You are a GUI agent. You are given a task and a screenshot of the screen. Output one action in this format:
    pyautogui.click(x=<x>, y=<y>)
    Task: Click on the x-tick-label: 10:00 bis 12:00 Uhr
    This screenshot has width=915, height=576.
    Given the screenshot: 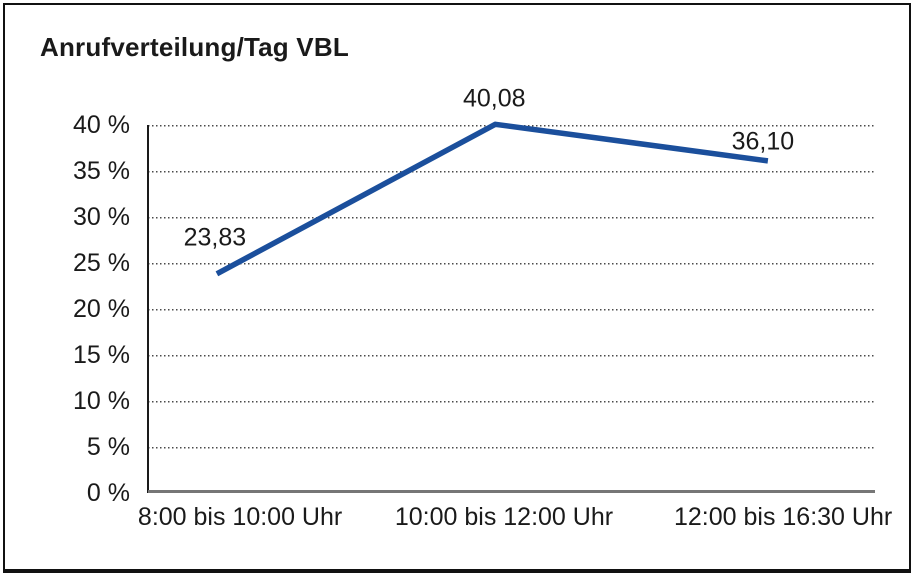 What is the action you would take?
    pyautogui.click(x=504, y=517)
    